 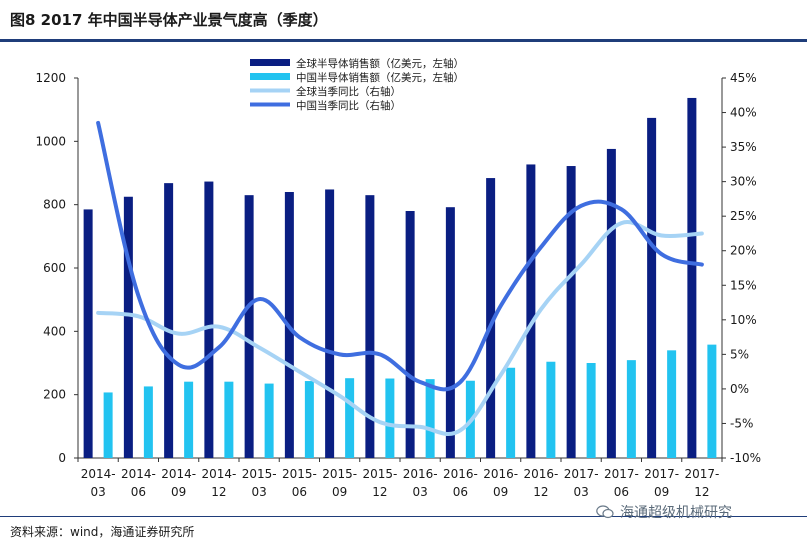 I want to click on right-axis-tick-label: 40%, so click(x=743, y=113).